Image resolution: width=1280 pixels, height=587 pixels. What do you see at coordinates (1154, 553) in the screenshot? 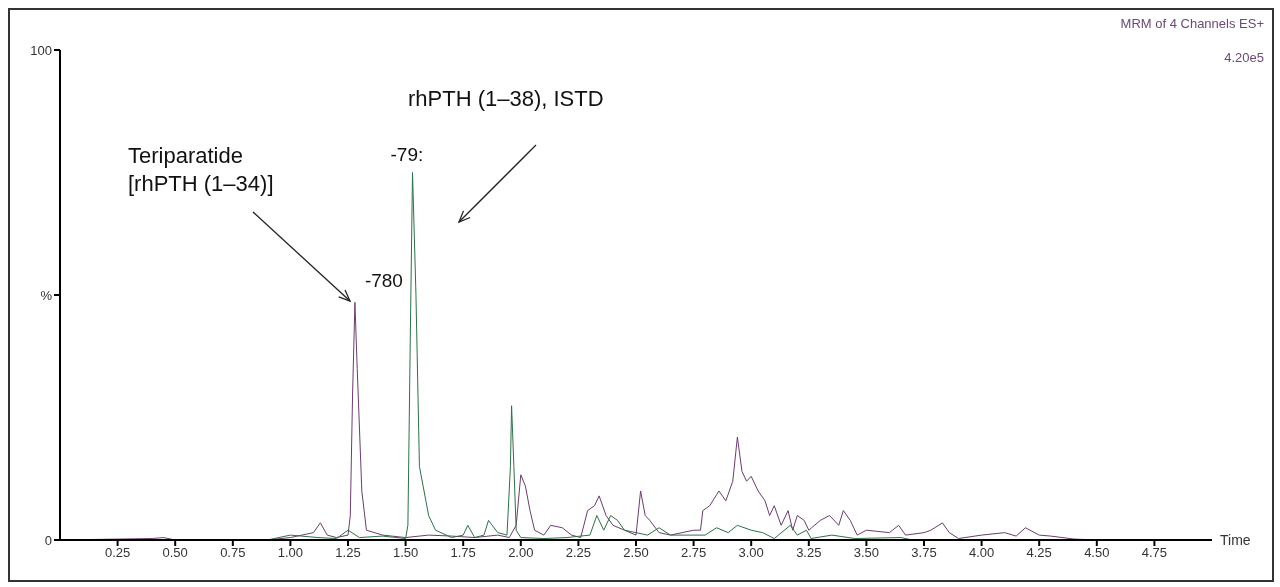
I see `x-tick-label: 4.75` at bounding box center [1154, 553].